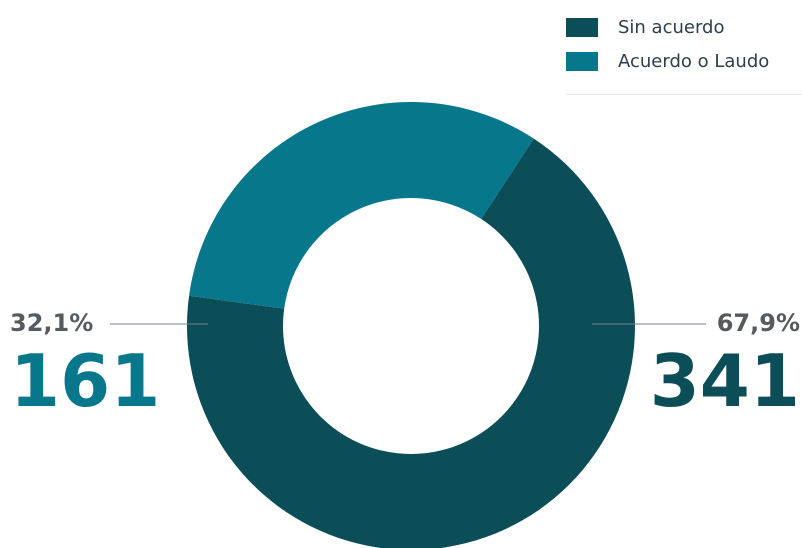 This screenshot has height=548, width=802. I want to click on legend-item-sin-acuerdo: Sin acuerdo, so click(684, 27).